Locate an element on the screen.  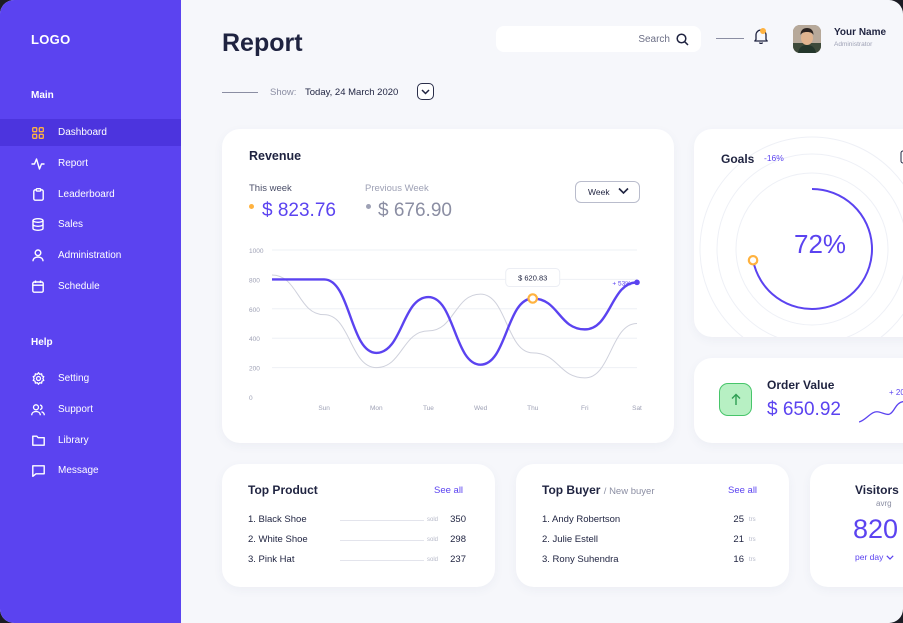
users-icon is located at coordinates (38, 410).